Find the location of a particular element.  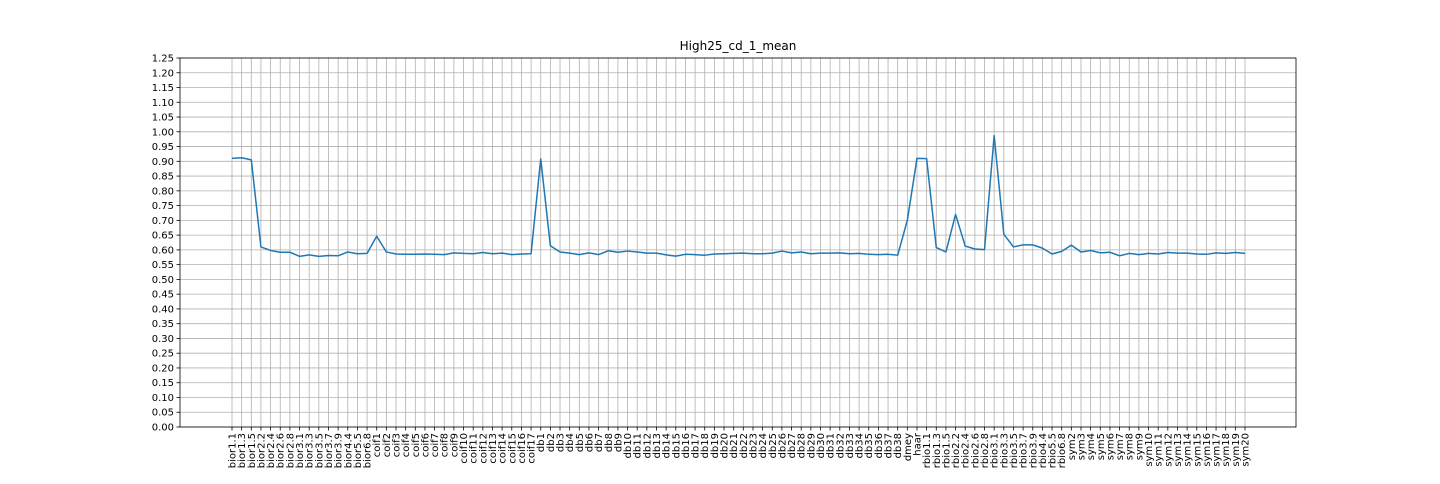

y-tick-label: 0.80 is located at coordinates (163, 191).